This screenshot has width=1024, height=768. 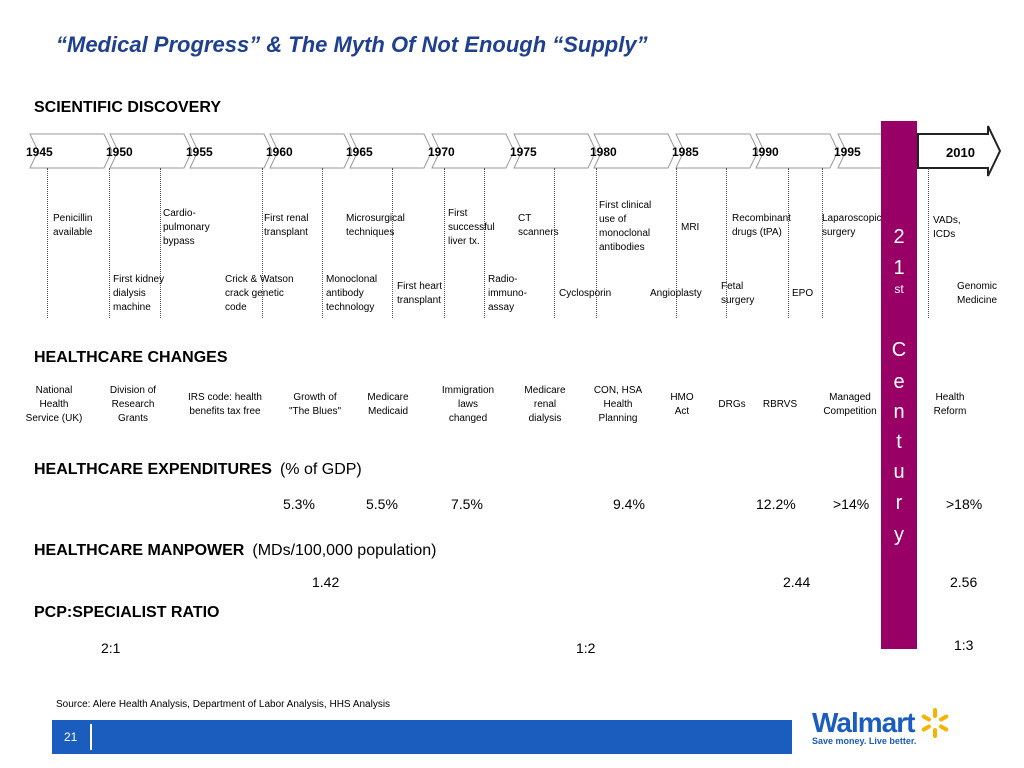 I want to click on healthcare-change: National Health Service (UK), so click(x=54, y=404).